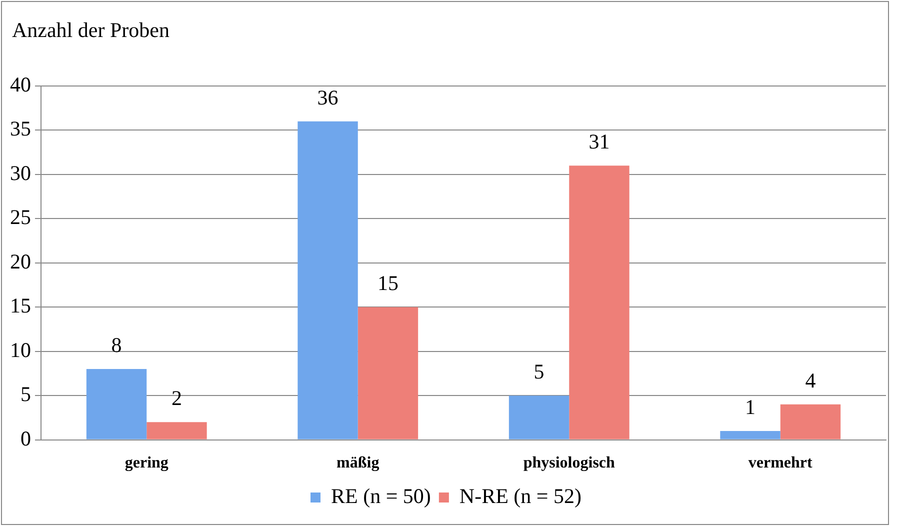 This screenshot has height=528, width=902. I want to click on y-axis-title: Anzahl der Proben, so click(91, 30).